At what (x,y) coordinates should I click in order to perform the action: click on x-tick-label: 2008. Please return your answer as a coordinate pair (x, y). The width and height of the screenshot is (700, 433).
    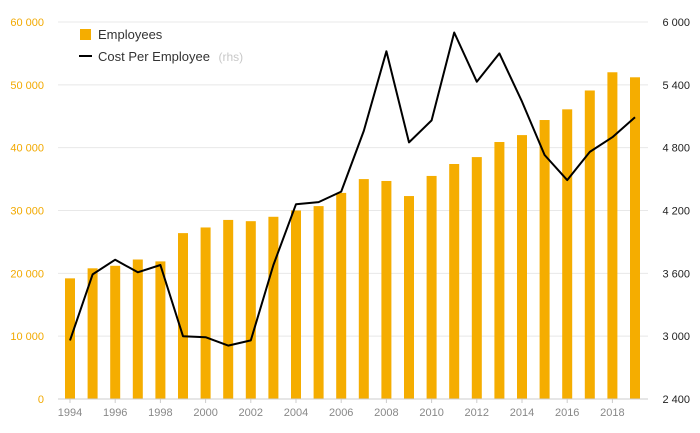
    Looking at the image, I should click on (386, 413).